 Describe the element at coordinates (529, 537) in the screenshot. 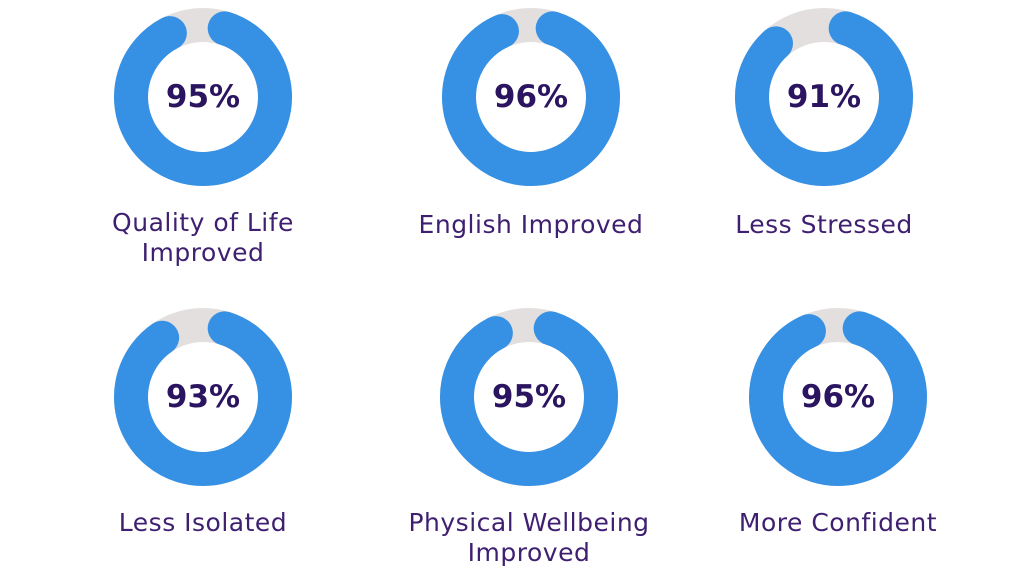

I see `chart-title: Physical Wellbeing Improved` at that location.